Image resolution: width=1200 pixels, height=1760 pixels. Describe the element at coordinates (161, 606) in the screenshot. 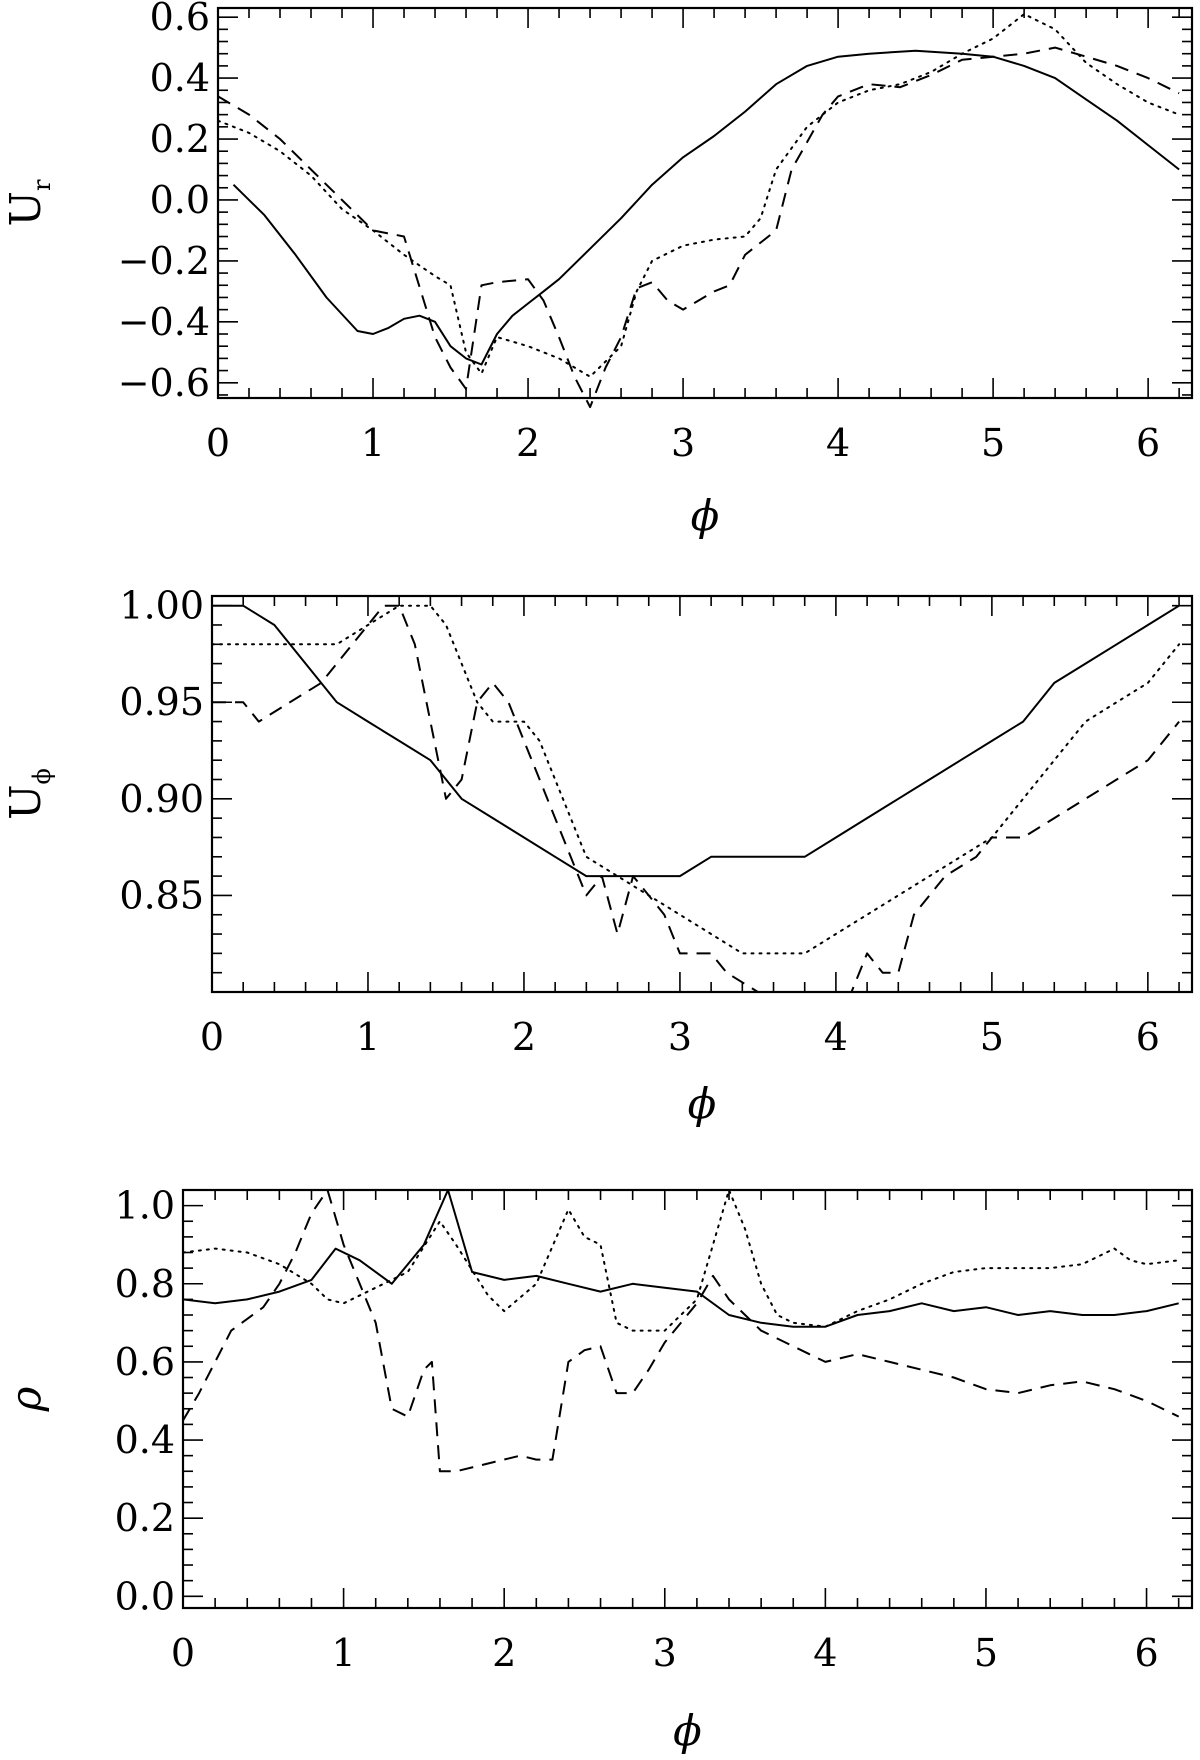

I see `y-tick-label: 1.00` at that location.